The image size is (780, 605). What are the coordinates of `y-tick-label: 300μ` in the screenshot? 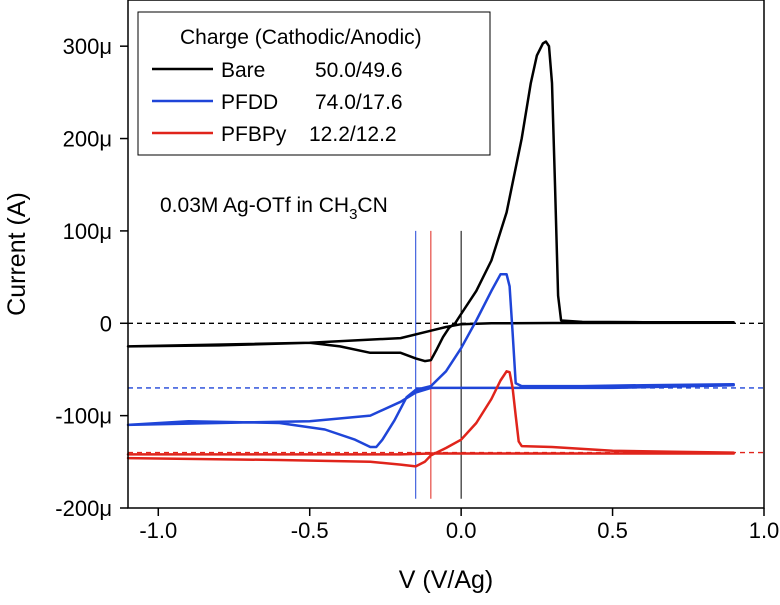 It's located at (87, 46).